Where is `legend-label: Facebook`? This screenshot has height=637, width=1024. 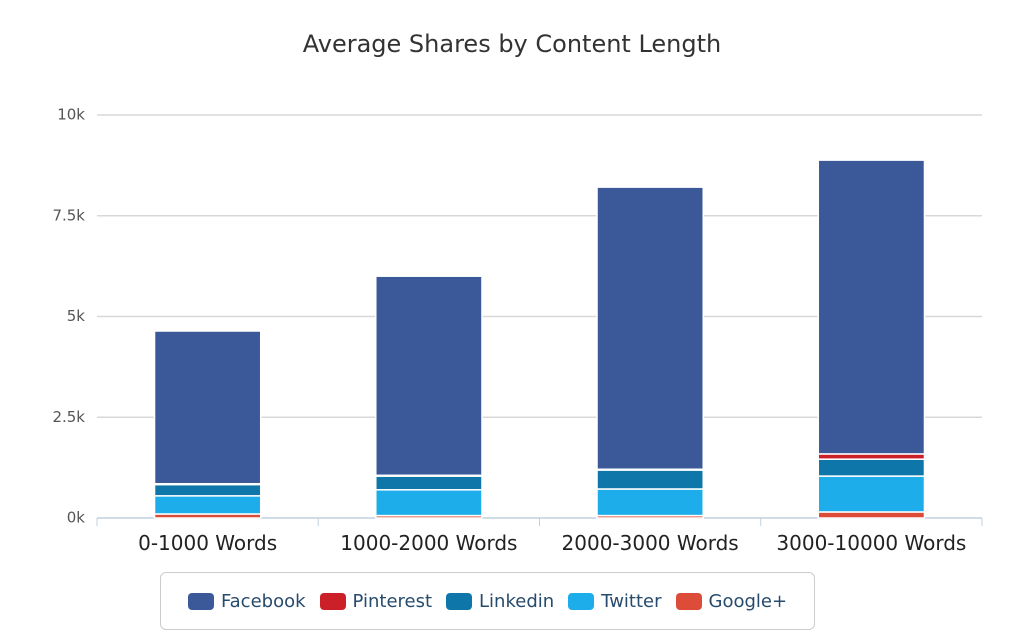 legend-label: Facebook is located at coordinates (263, 601).